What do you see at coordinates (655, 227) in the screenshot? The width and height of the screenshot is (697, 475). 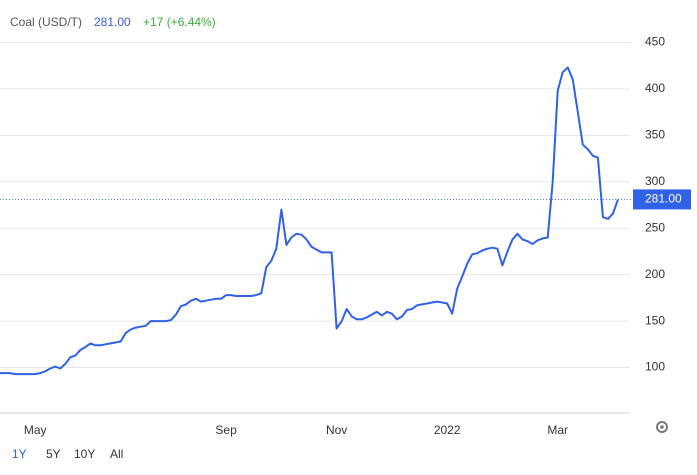 I see `y-tick-label: 250` at bounding box center [655, 227].